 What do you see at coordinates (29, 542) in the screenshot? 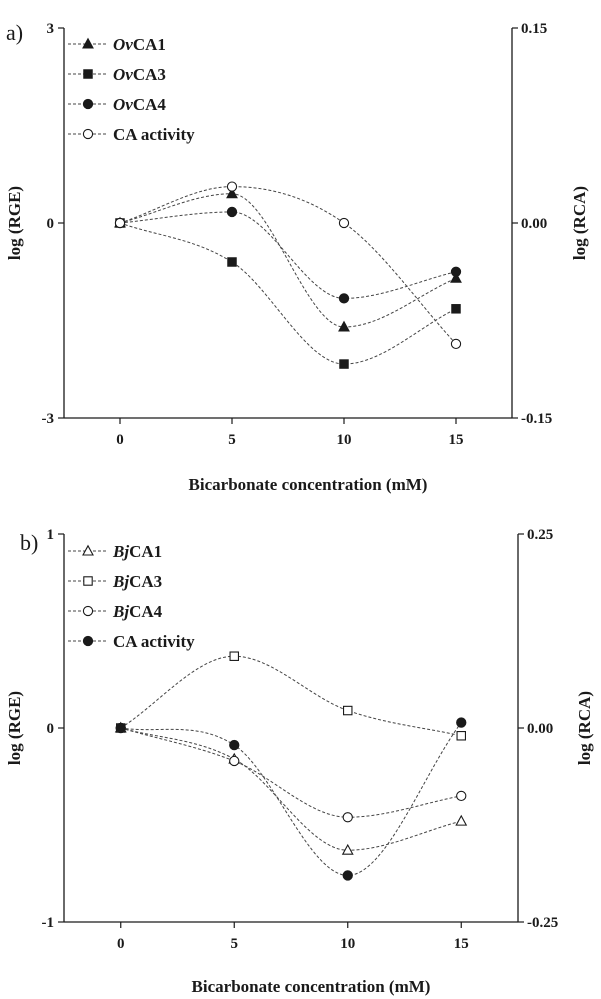
I see `panel-label: b)` at bounding box center [29, 542].